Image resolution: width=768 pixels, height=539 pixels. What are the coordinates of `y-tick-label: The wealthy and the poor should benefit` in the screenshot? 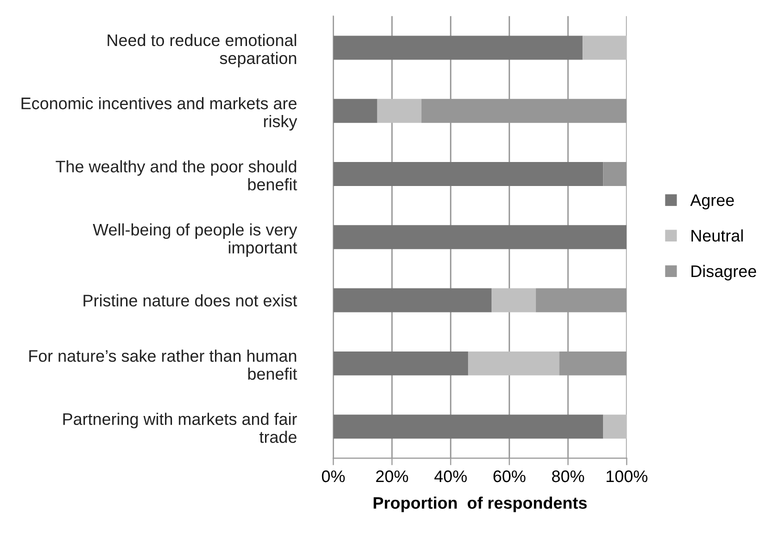 It's located at (177, 175).